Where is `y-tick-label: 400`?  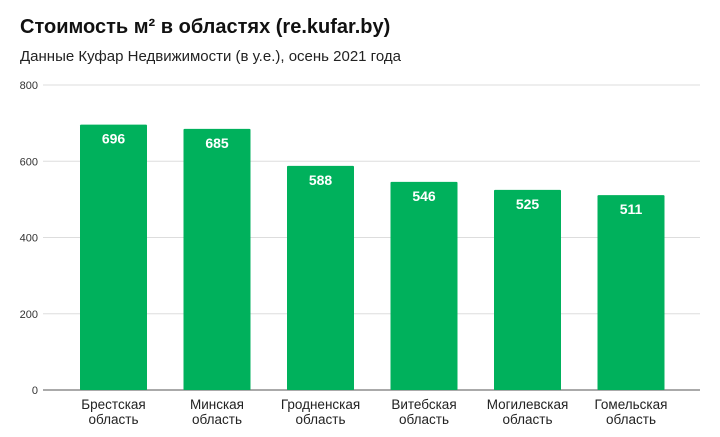
y-tick-label: 400 is located at coordinates (29, 239).